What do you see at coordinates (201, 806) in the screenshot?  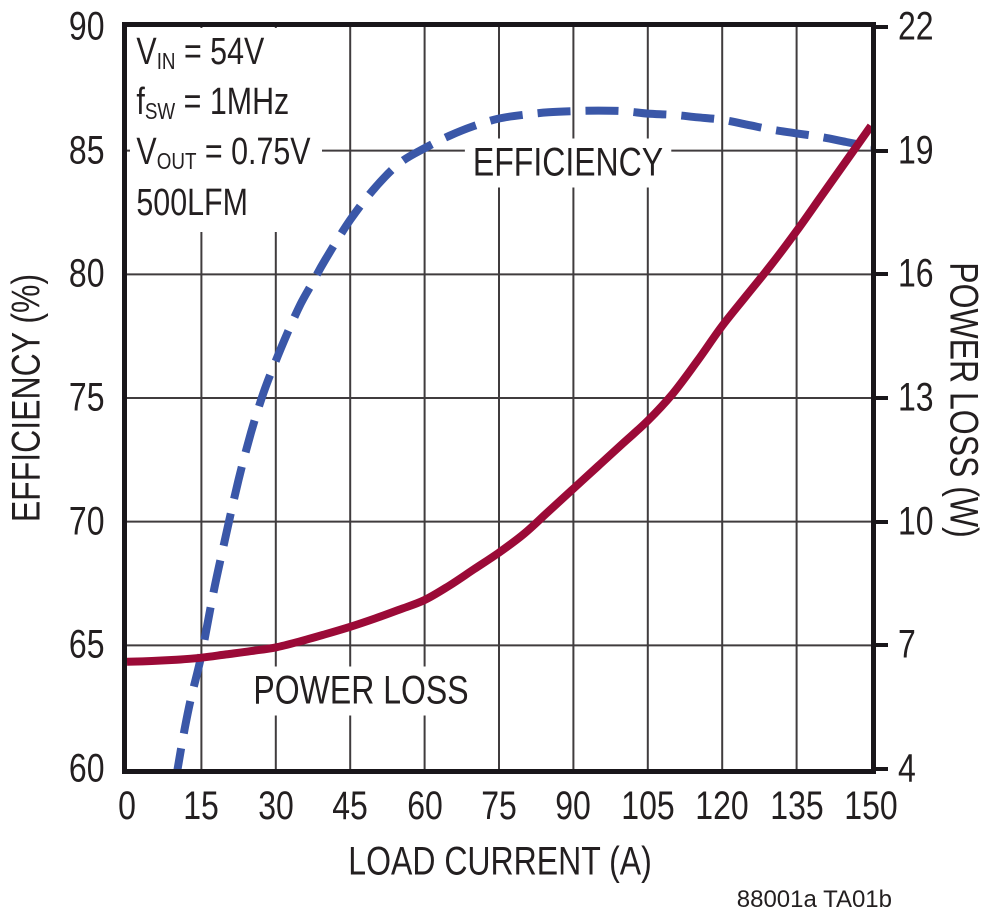 I see `x-tick-label: 15` at bounding box center [201, 806].